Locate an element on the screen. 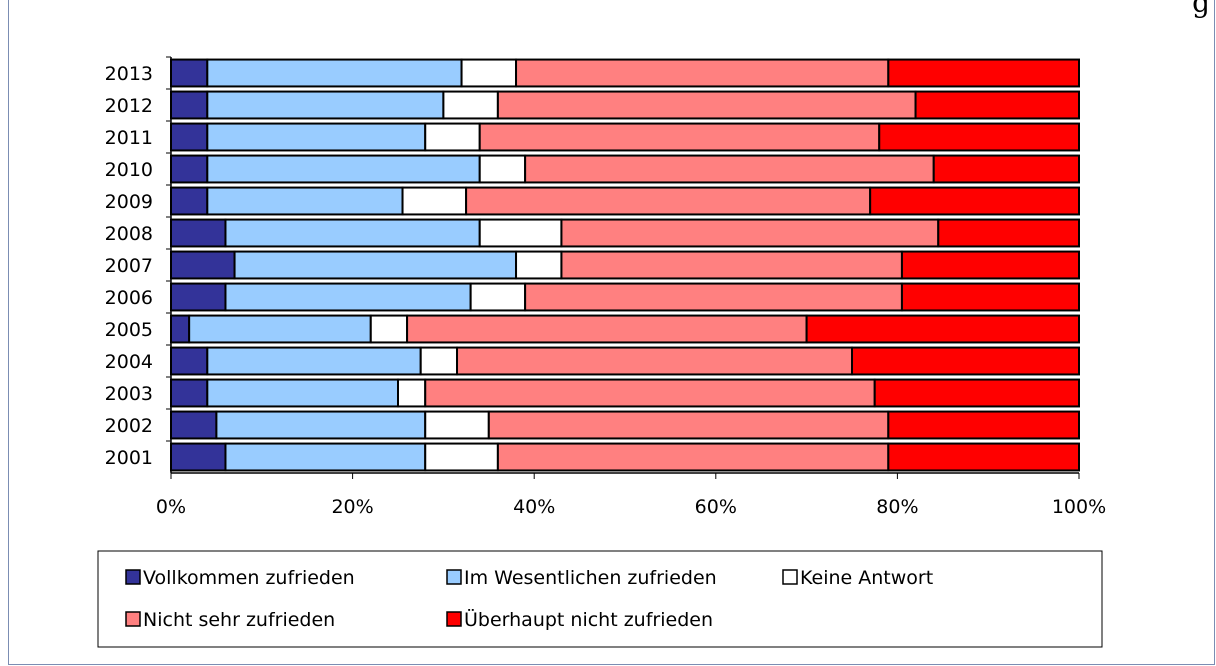  legend-label: Im Wesentlichen zufrieden is located at coordinates (590, 578).